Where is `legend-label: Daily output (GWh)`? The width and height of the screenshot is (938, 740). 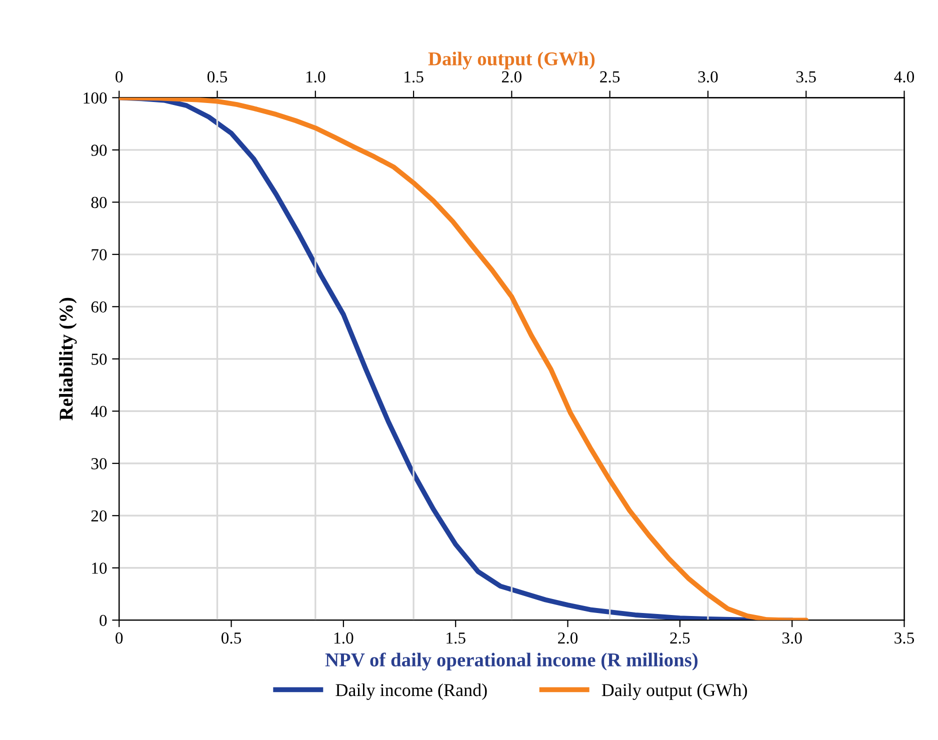
legend-label: Daily output (GWh) is located at coordinates (674, 692).